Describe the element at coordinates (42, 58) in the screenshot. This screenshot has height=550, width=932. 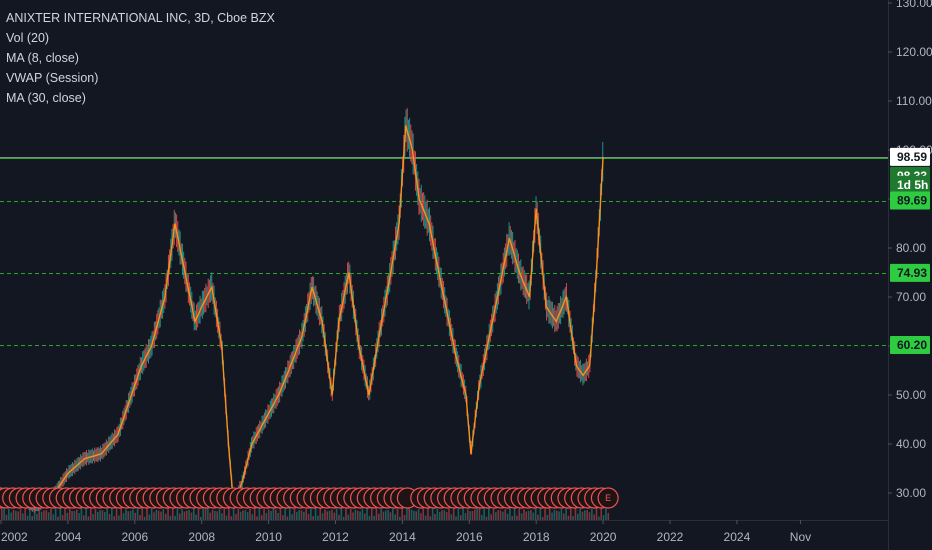
I see `legend-ma8: MA (8, close)` at that location.